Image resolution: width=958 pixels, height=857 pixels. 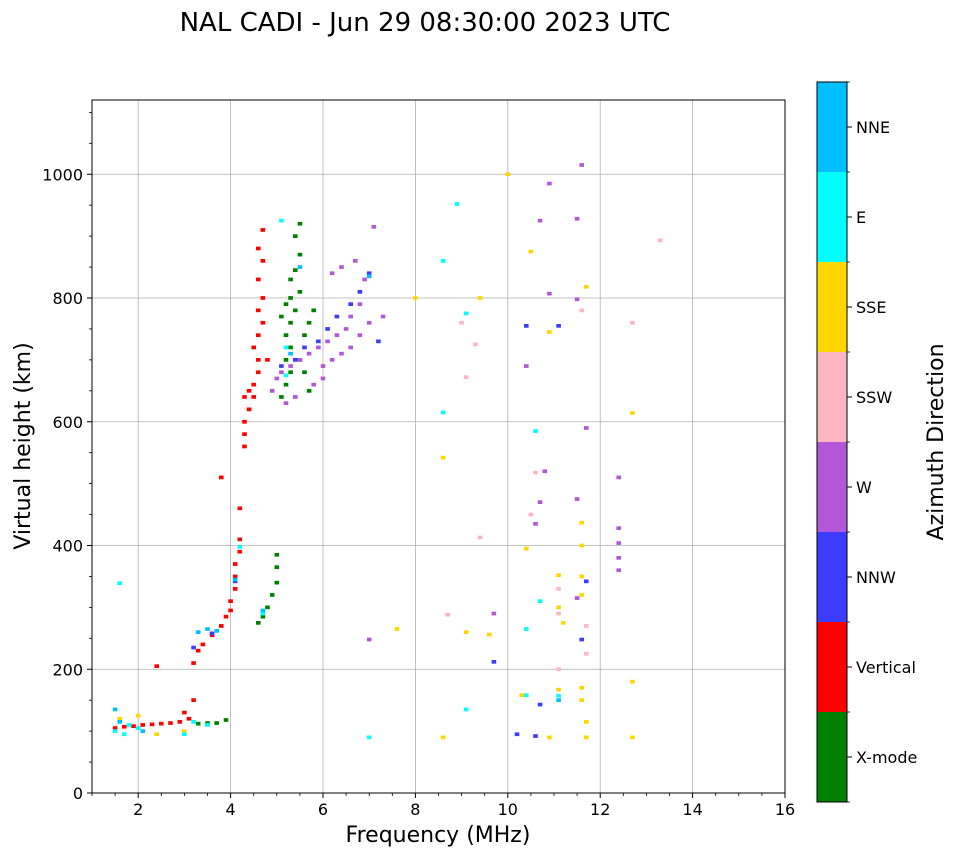 I want to click on colorbar-label: Azimuth Direction, so click(x=936, y=441).